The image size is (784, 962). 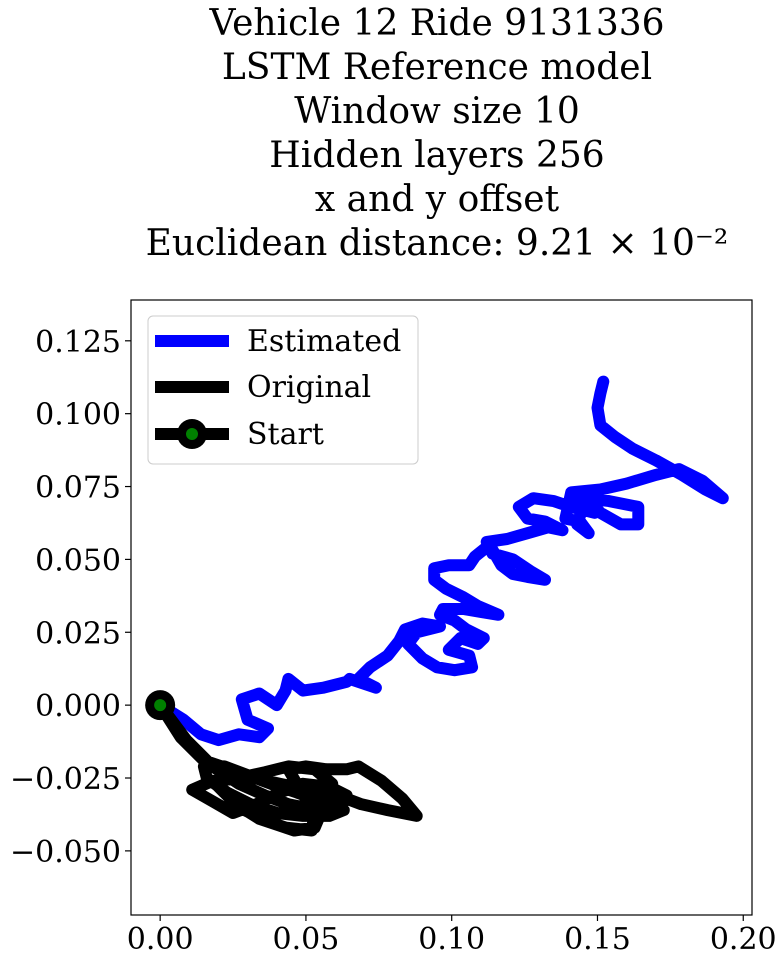 I want to click on start-marker-center, so click(x=160, y=705).